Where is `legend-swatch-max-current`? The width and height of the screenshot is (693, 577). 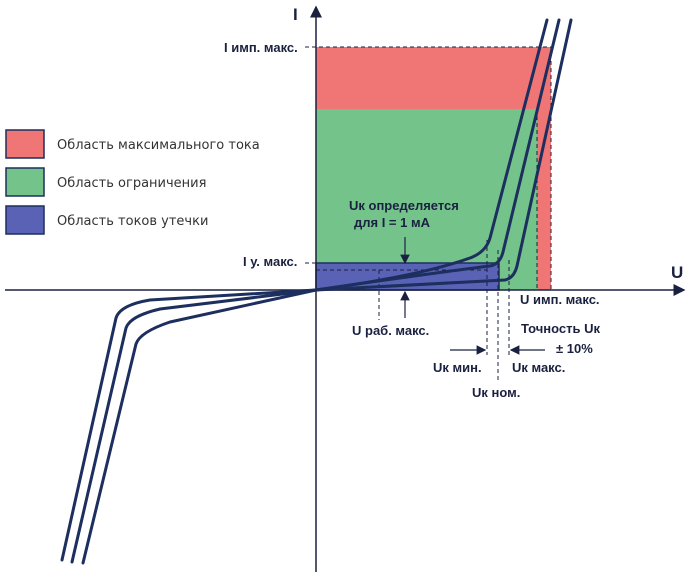
legend-swatch-max-current is located at coordinates (25, 144).